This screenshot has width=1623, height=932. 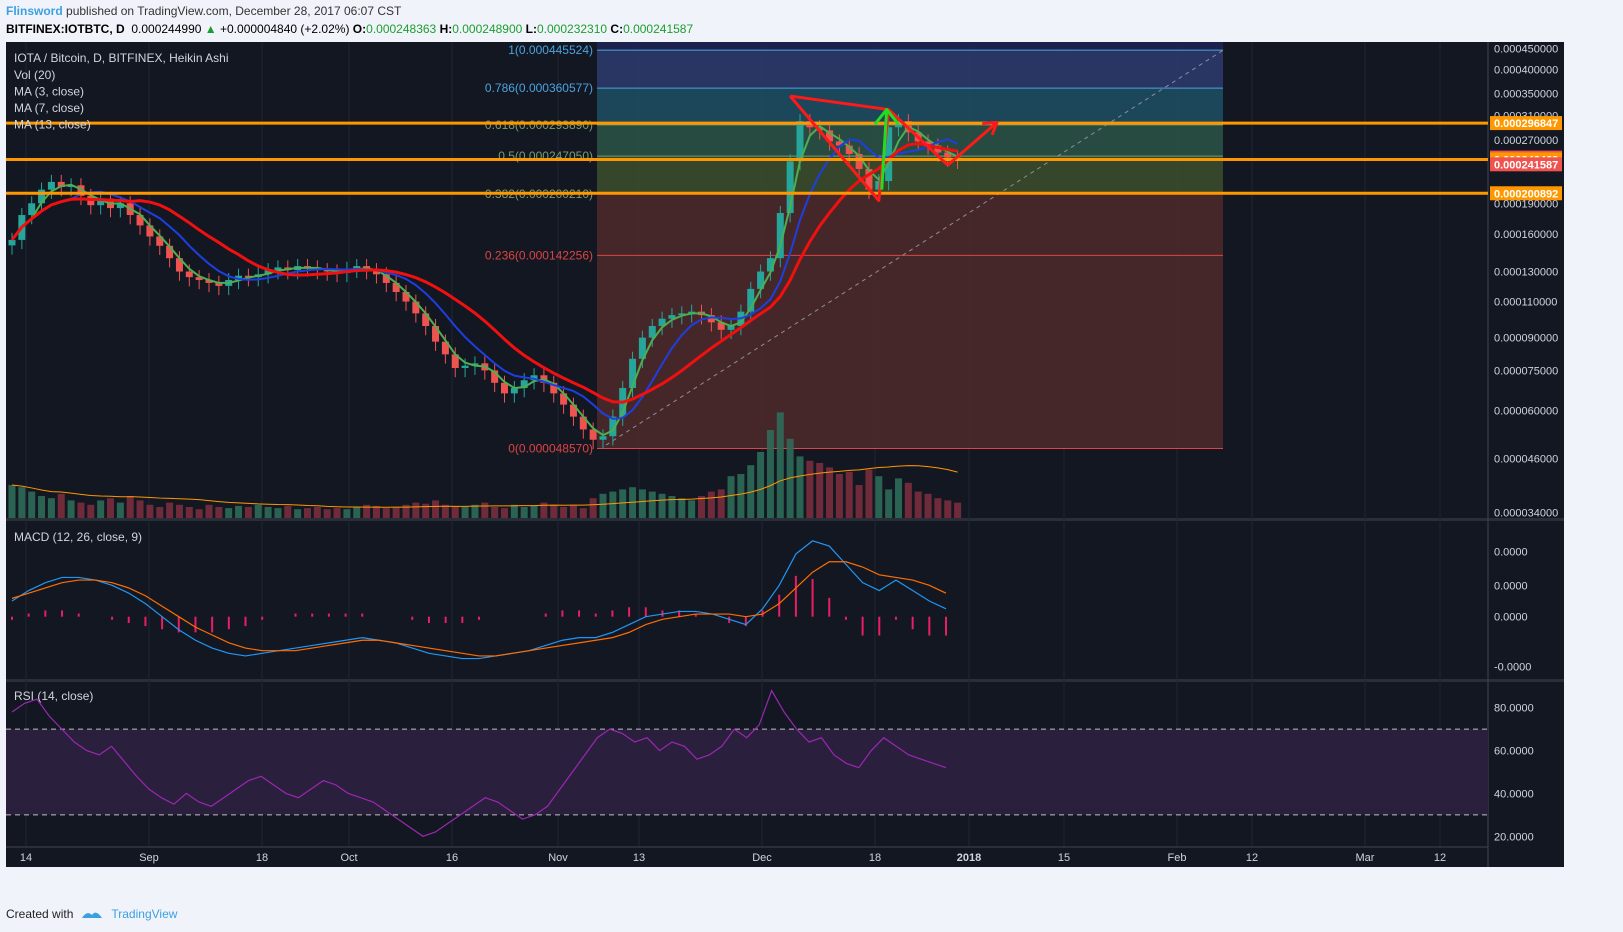 I want to click on author-link: Flinsword, so click(x=34, y=11).